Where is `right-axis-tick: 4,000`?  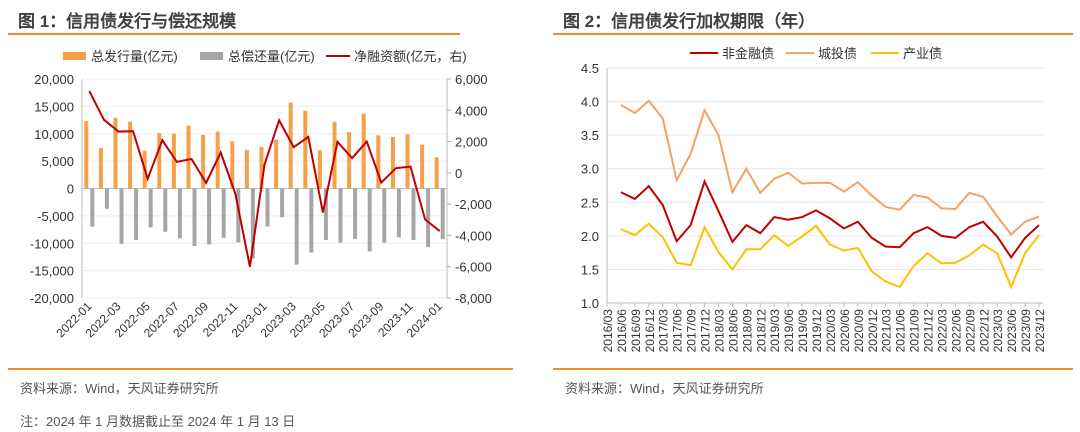 right-axis-tick: 4,000 is located at coordinates (471, 110).